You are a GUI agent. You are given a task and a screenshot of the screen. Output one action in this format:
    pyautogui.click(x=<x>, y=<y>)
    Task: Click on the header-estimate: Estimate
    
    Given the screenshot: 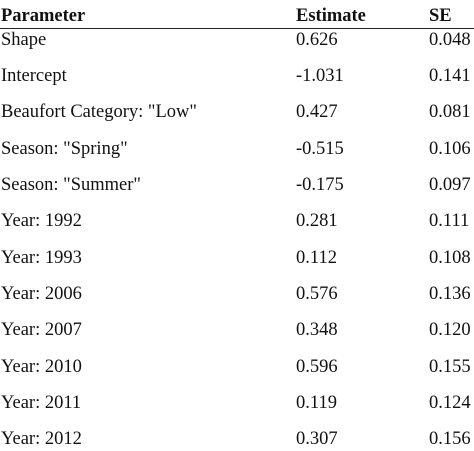 What is the action you would take?
    pyautogui.click(x=331, y=16)
    